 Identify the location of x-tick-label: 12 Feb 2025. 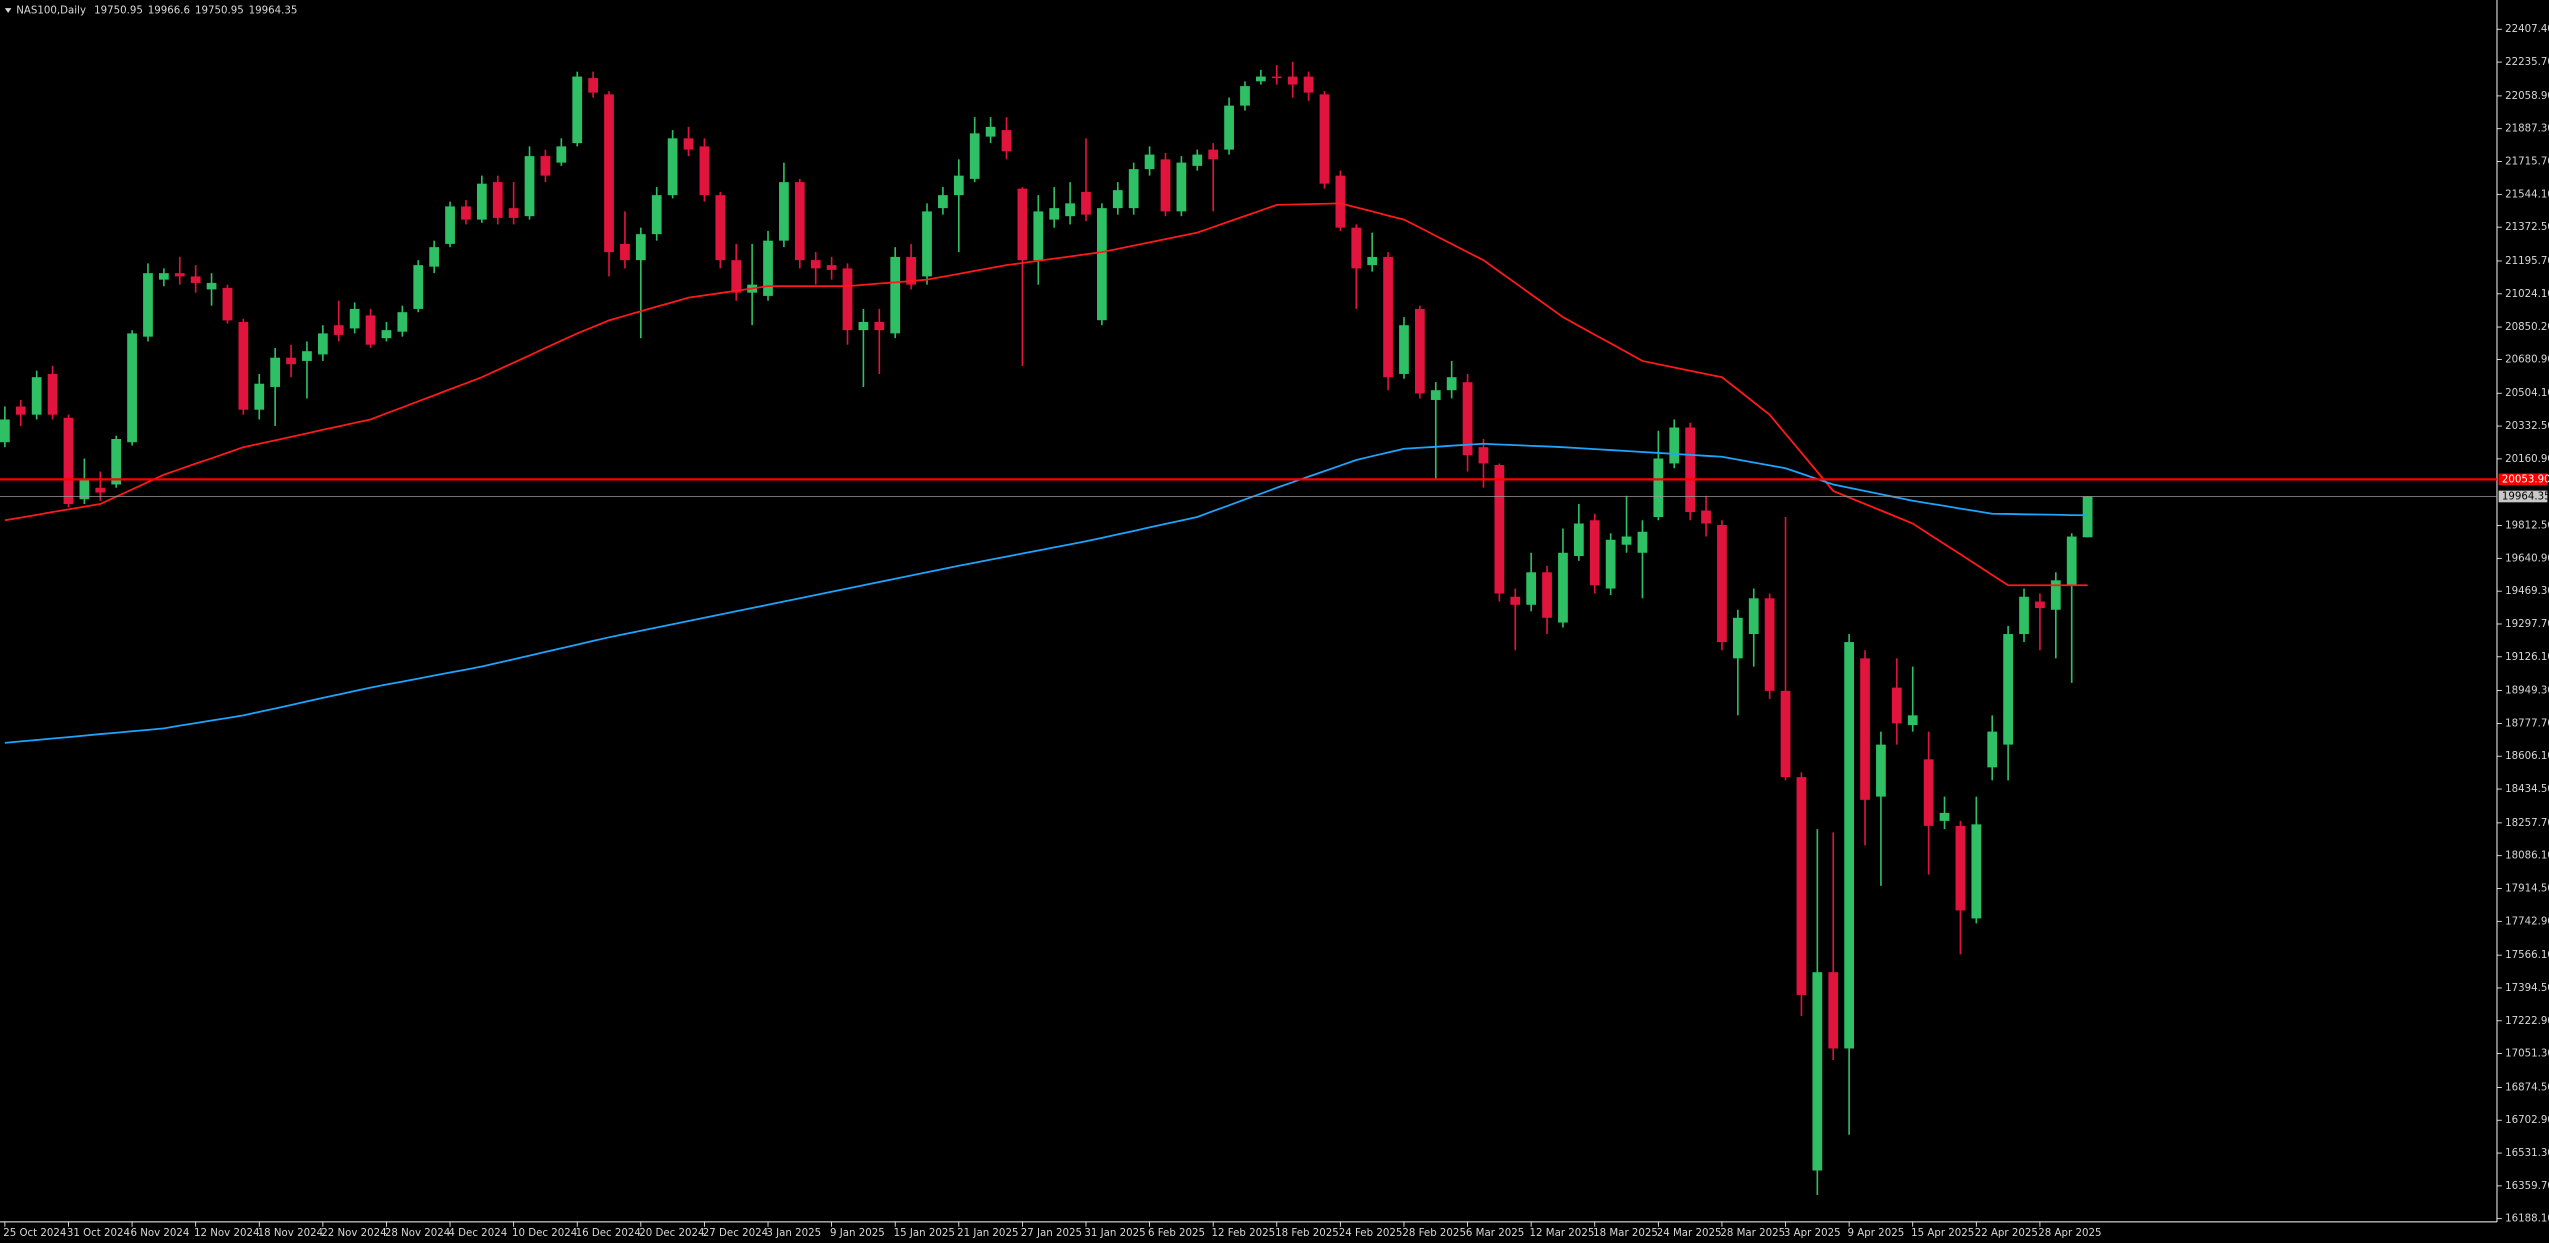
(1244, 1233).